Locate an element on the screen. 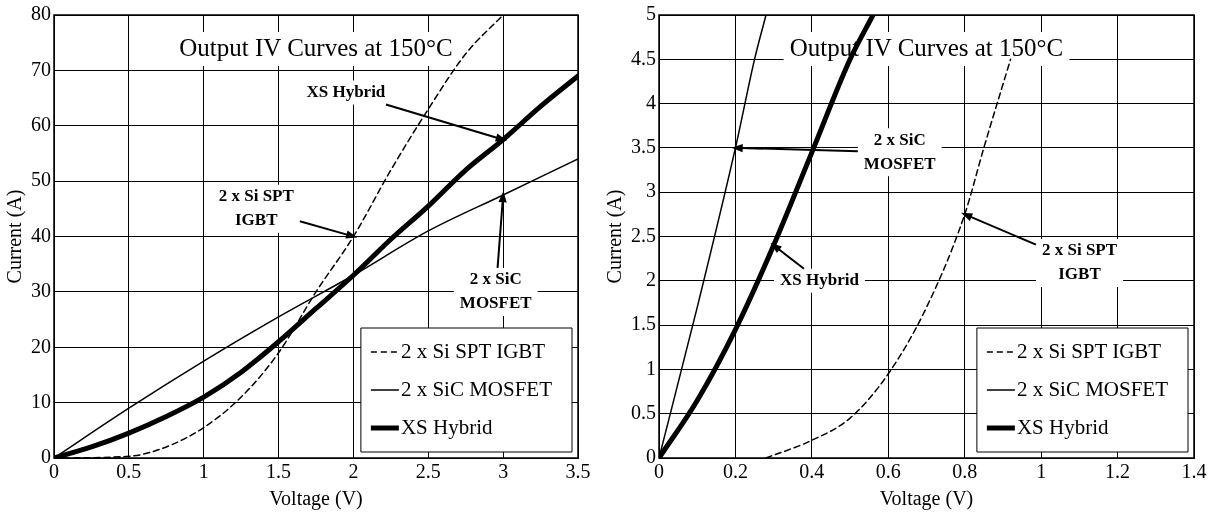 The image size is (1216, 512). y-tick-label: 80 is located at coordinates (41, 13).